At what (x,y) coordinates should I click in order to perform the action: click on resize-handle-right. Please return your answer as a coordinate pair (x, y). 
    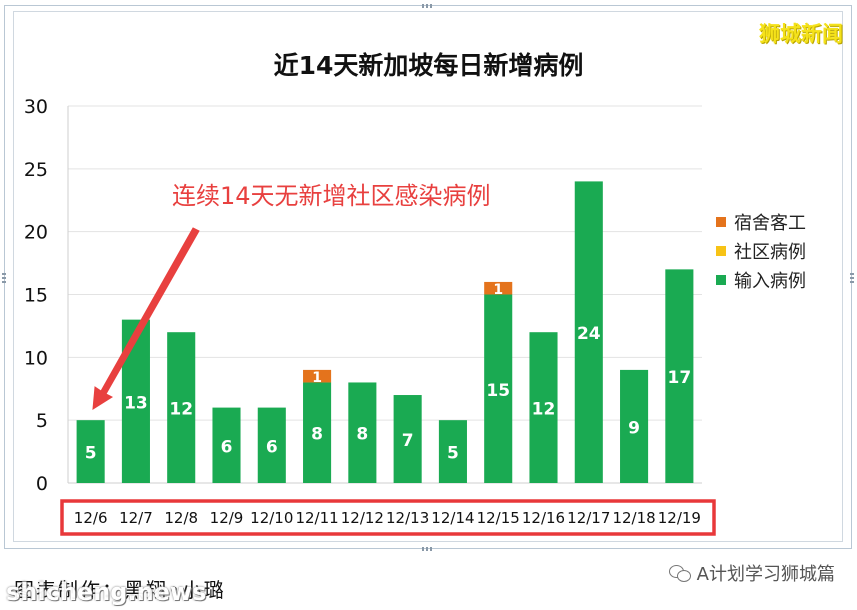
    Looking at the image, I should click on (852, 279).